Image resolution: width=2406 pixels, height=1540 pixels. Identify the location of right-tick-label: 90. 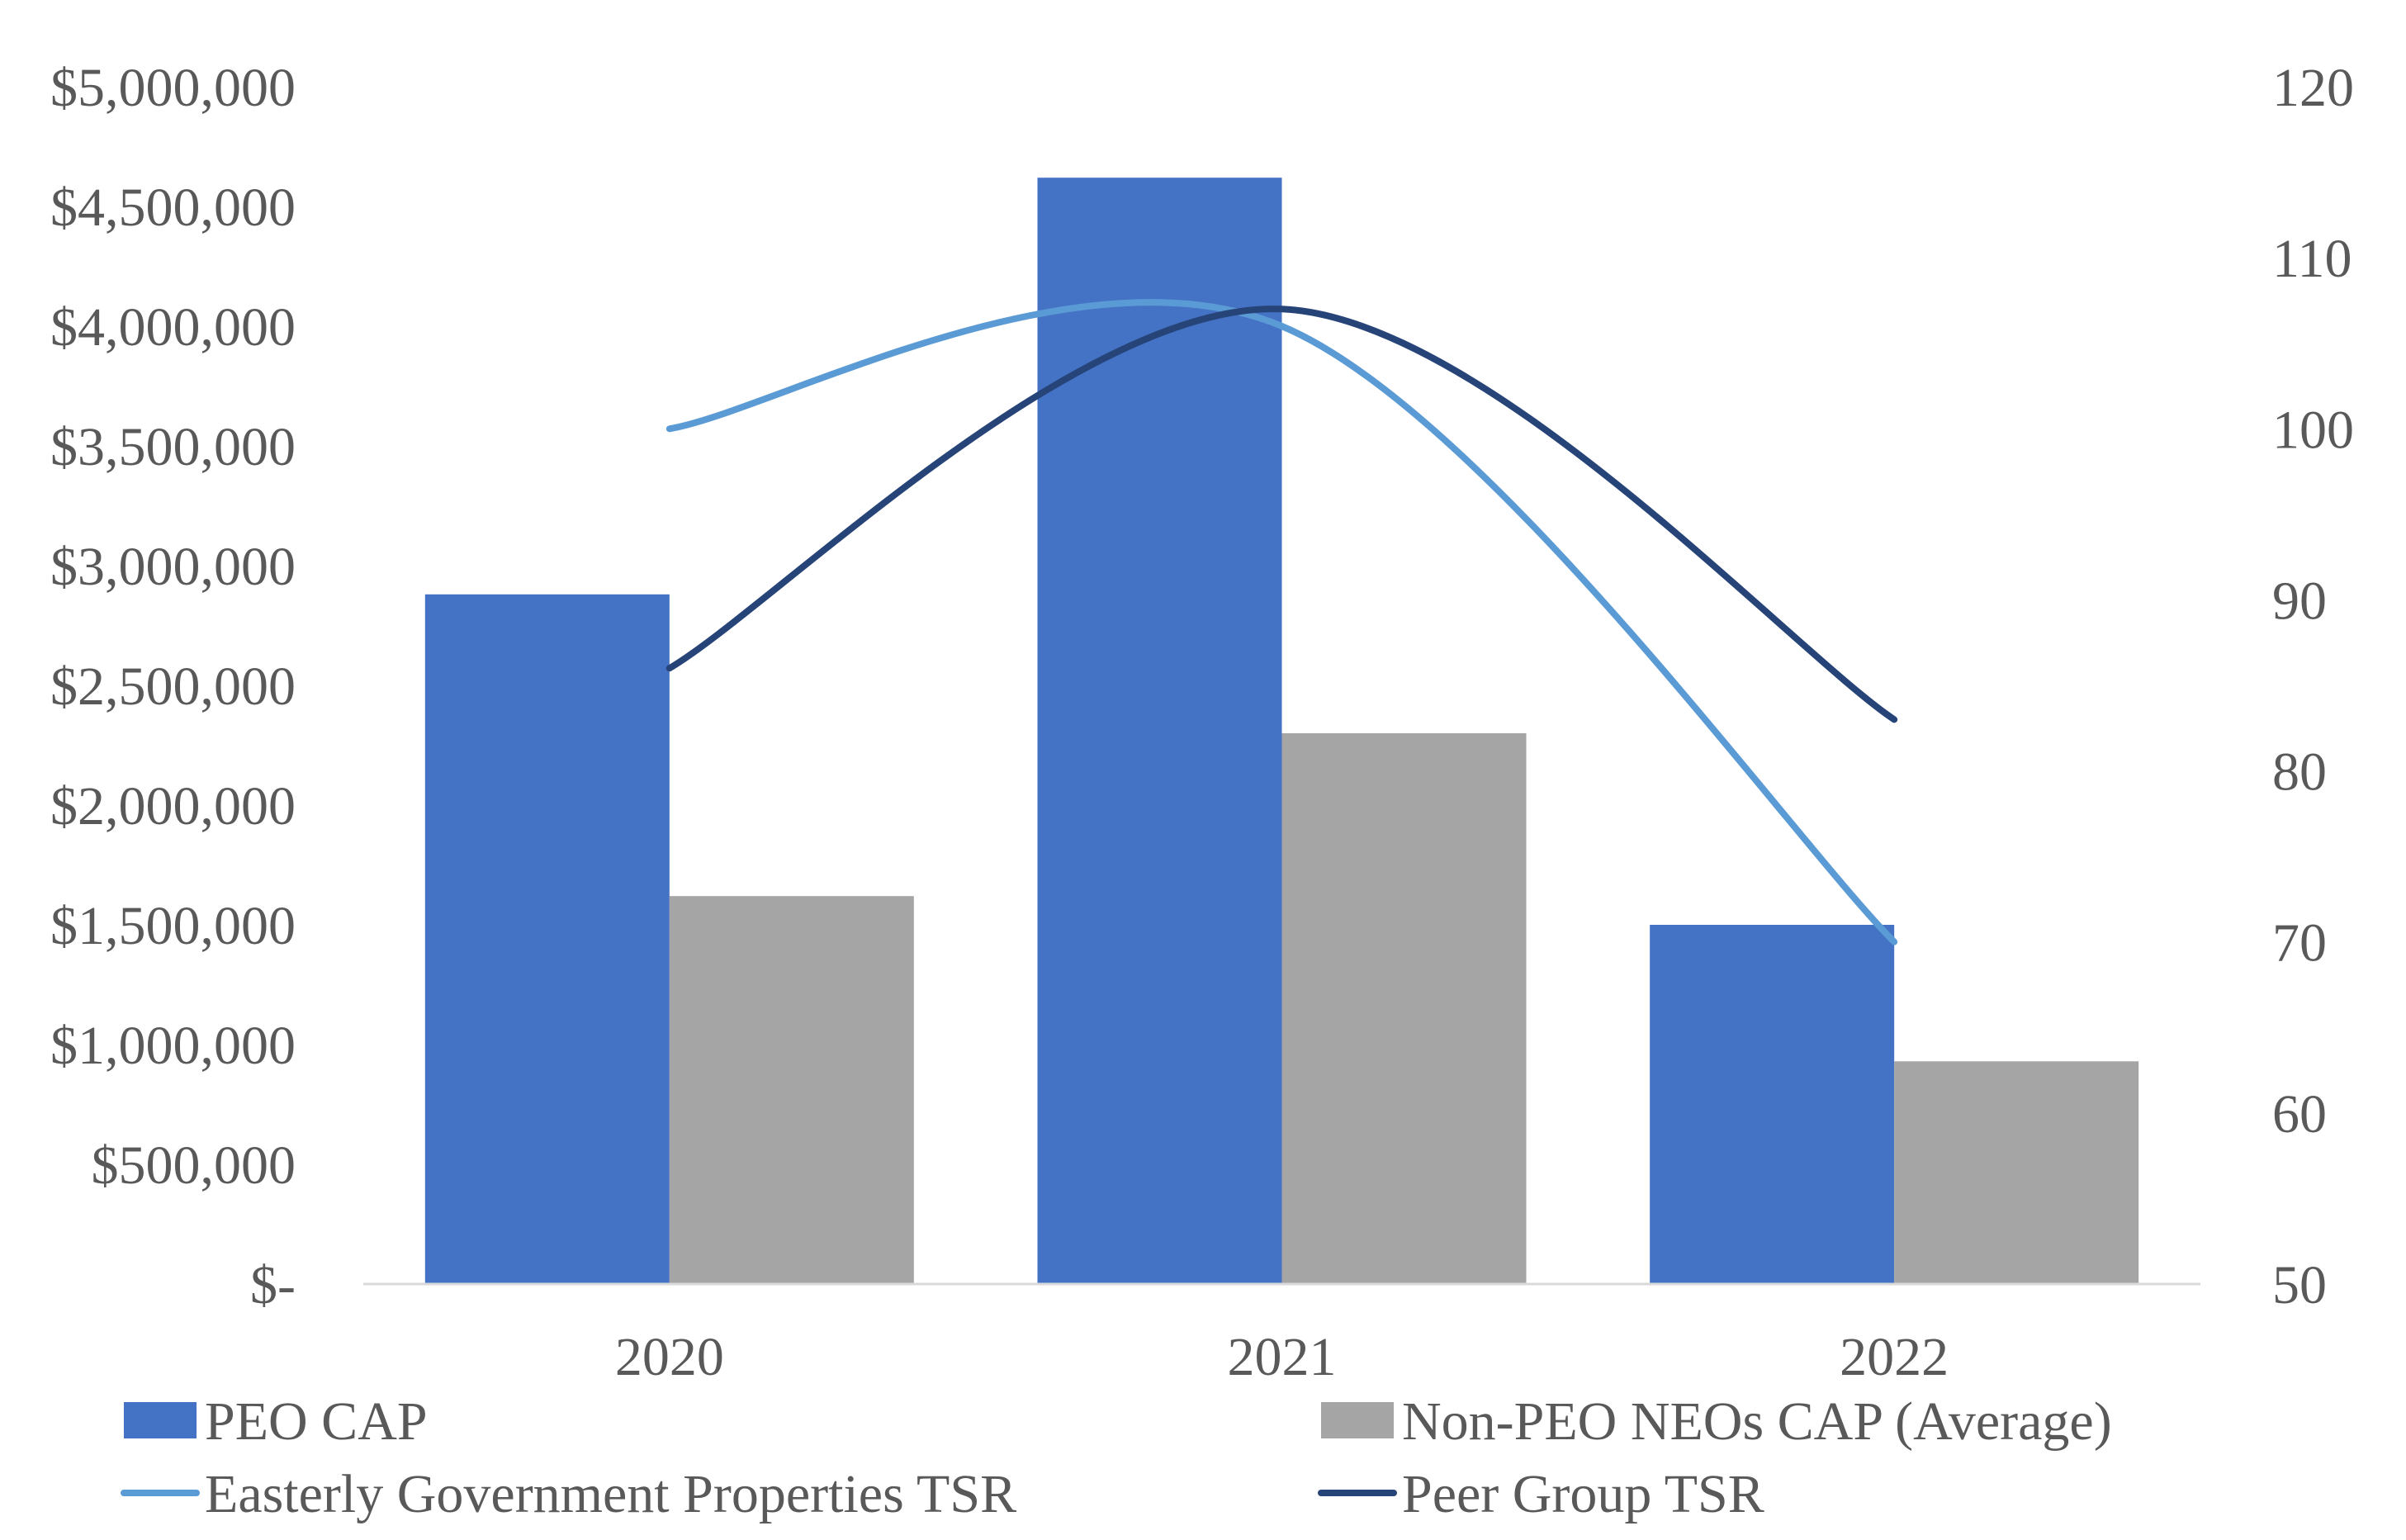
(2299, 601).